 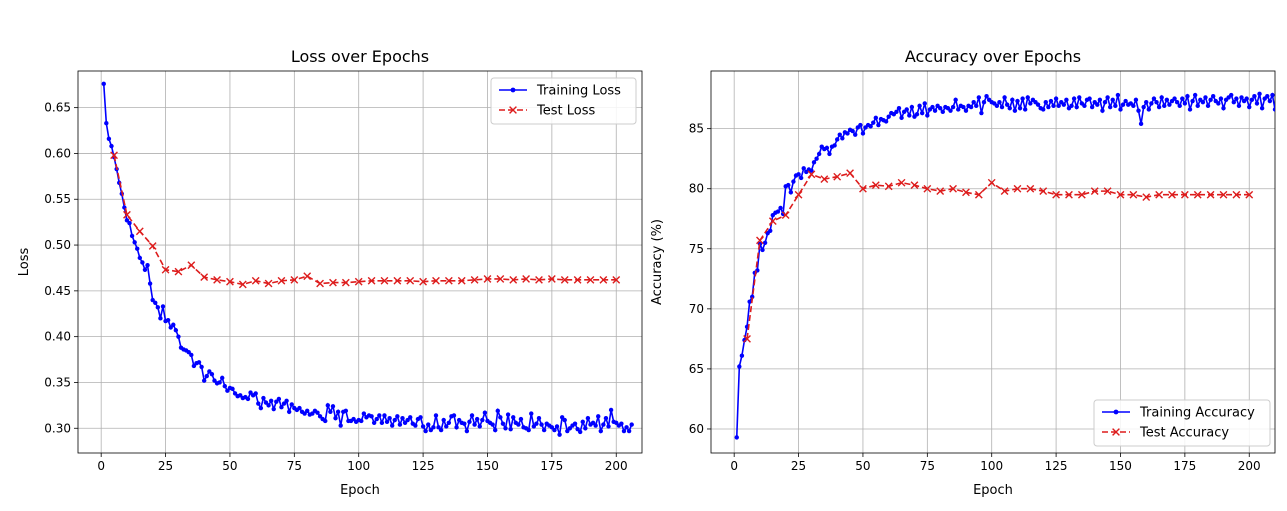 What do you see at coordinates (1184, 466) in the screenshot?
I see `x-tick-label: 175` at bounding box center [1184, 466].